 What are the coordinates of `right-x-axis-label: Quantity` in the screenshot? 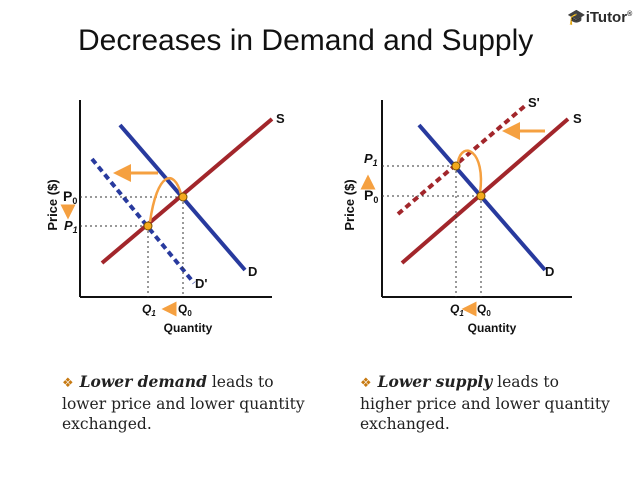 It's located at (492, 328).